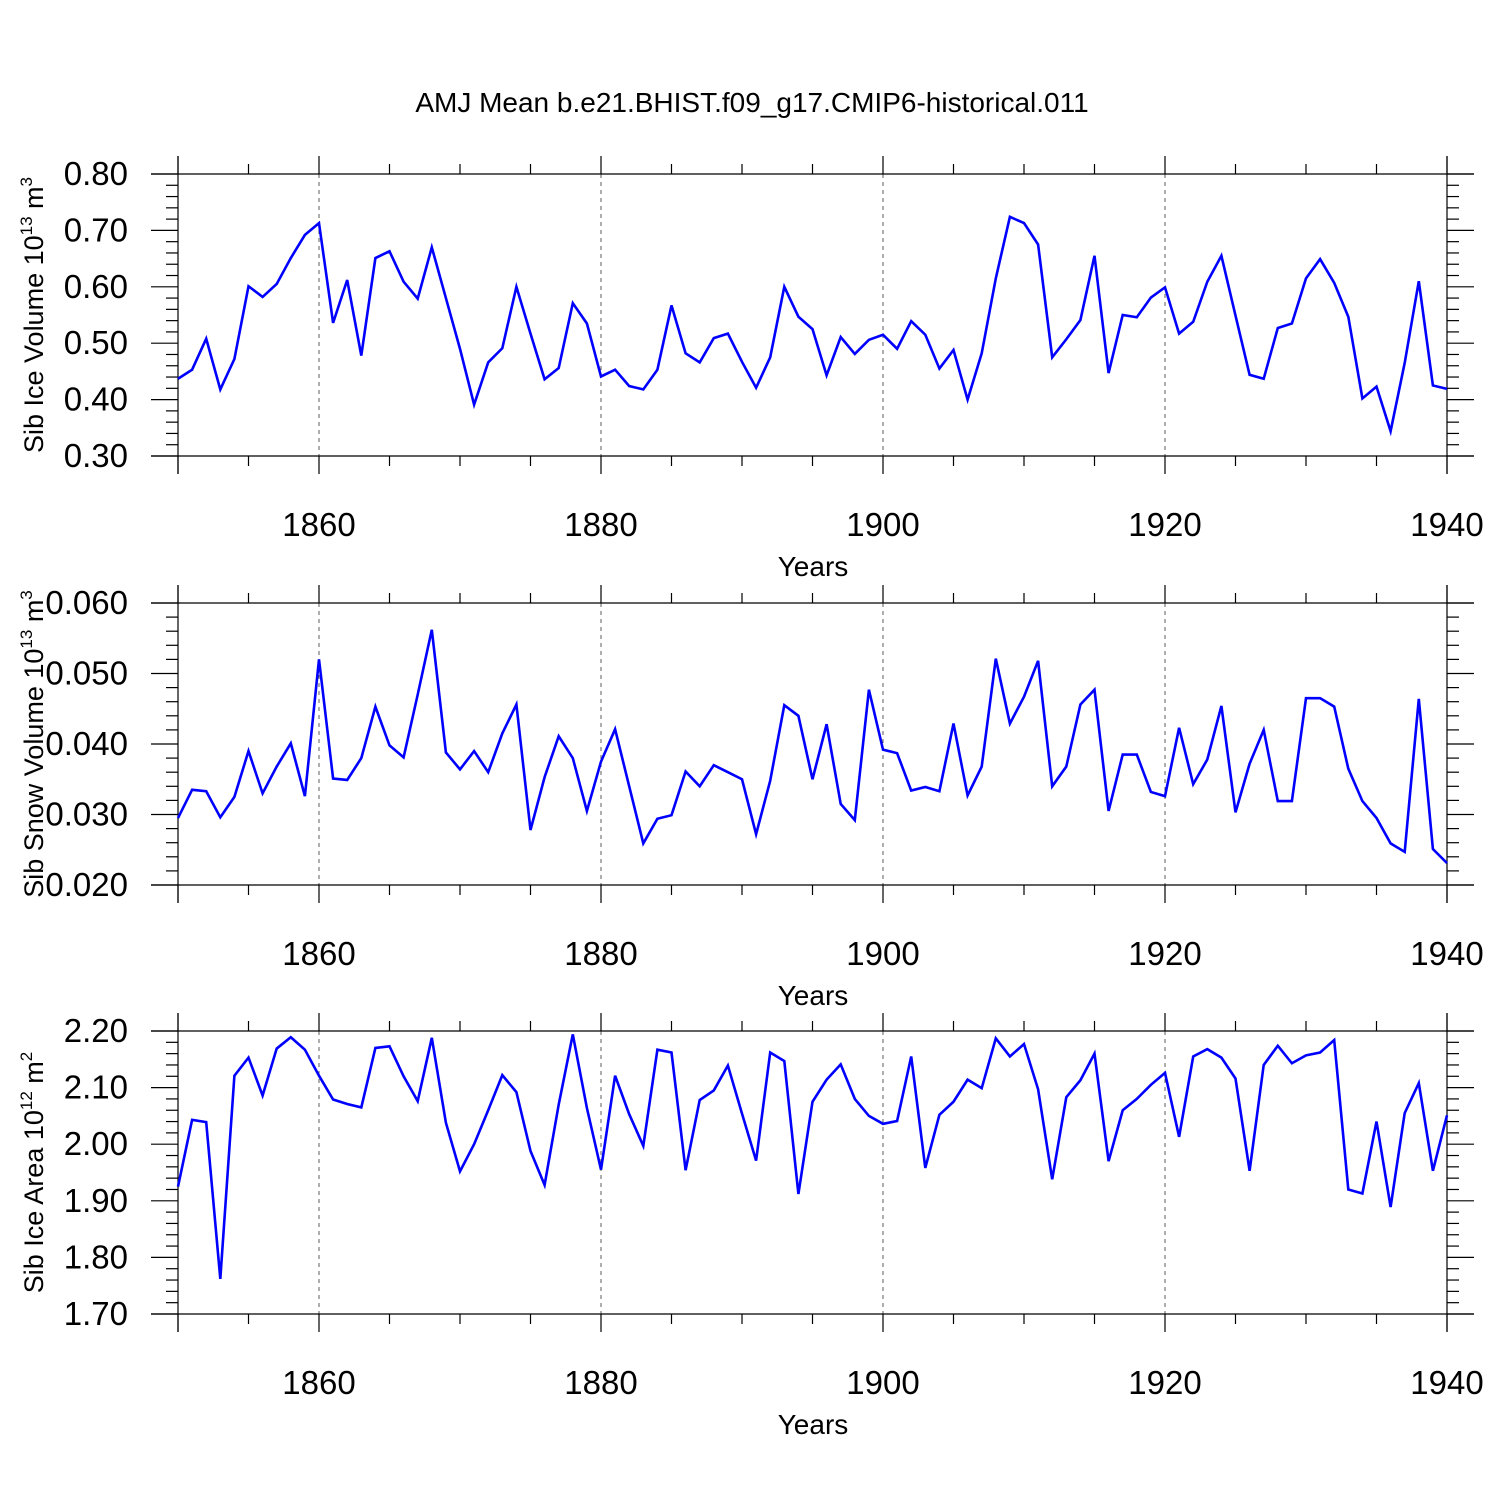 This screenshot has width=1500, height=1505. Describe the element at coordinates (96, 1143) in the screenshot. I see `y-tick-label: 2.00` at that location.